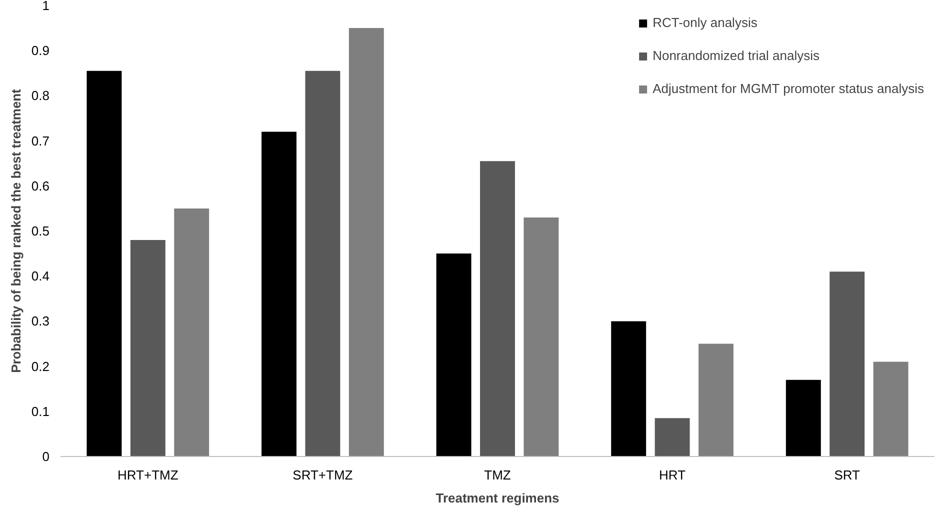 The width and height of the screenshot is (944, 508). Describe the element at coordinates (46, 6) in the screenshot. I see `y-tick-label: 1` at that location.